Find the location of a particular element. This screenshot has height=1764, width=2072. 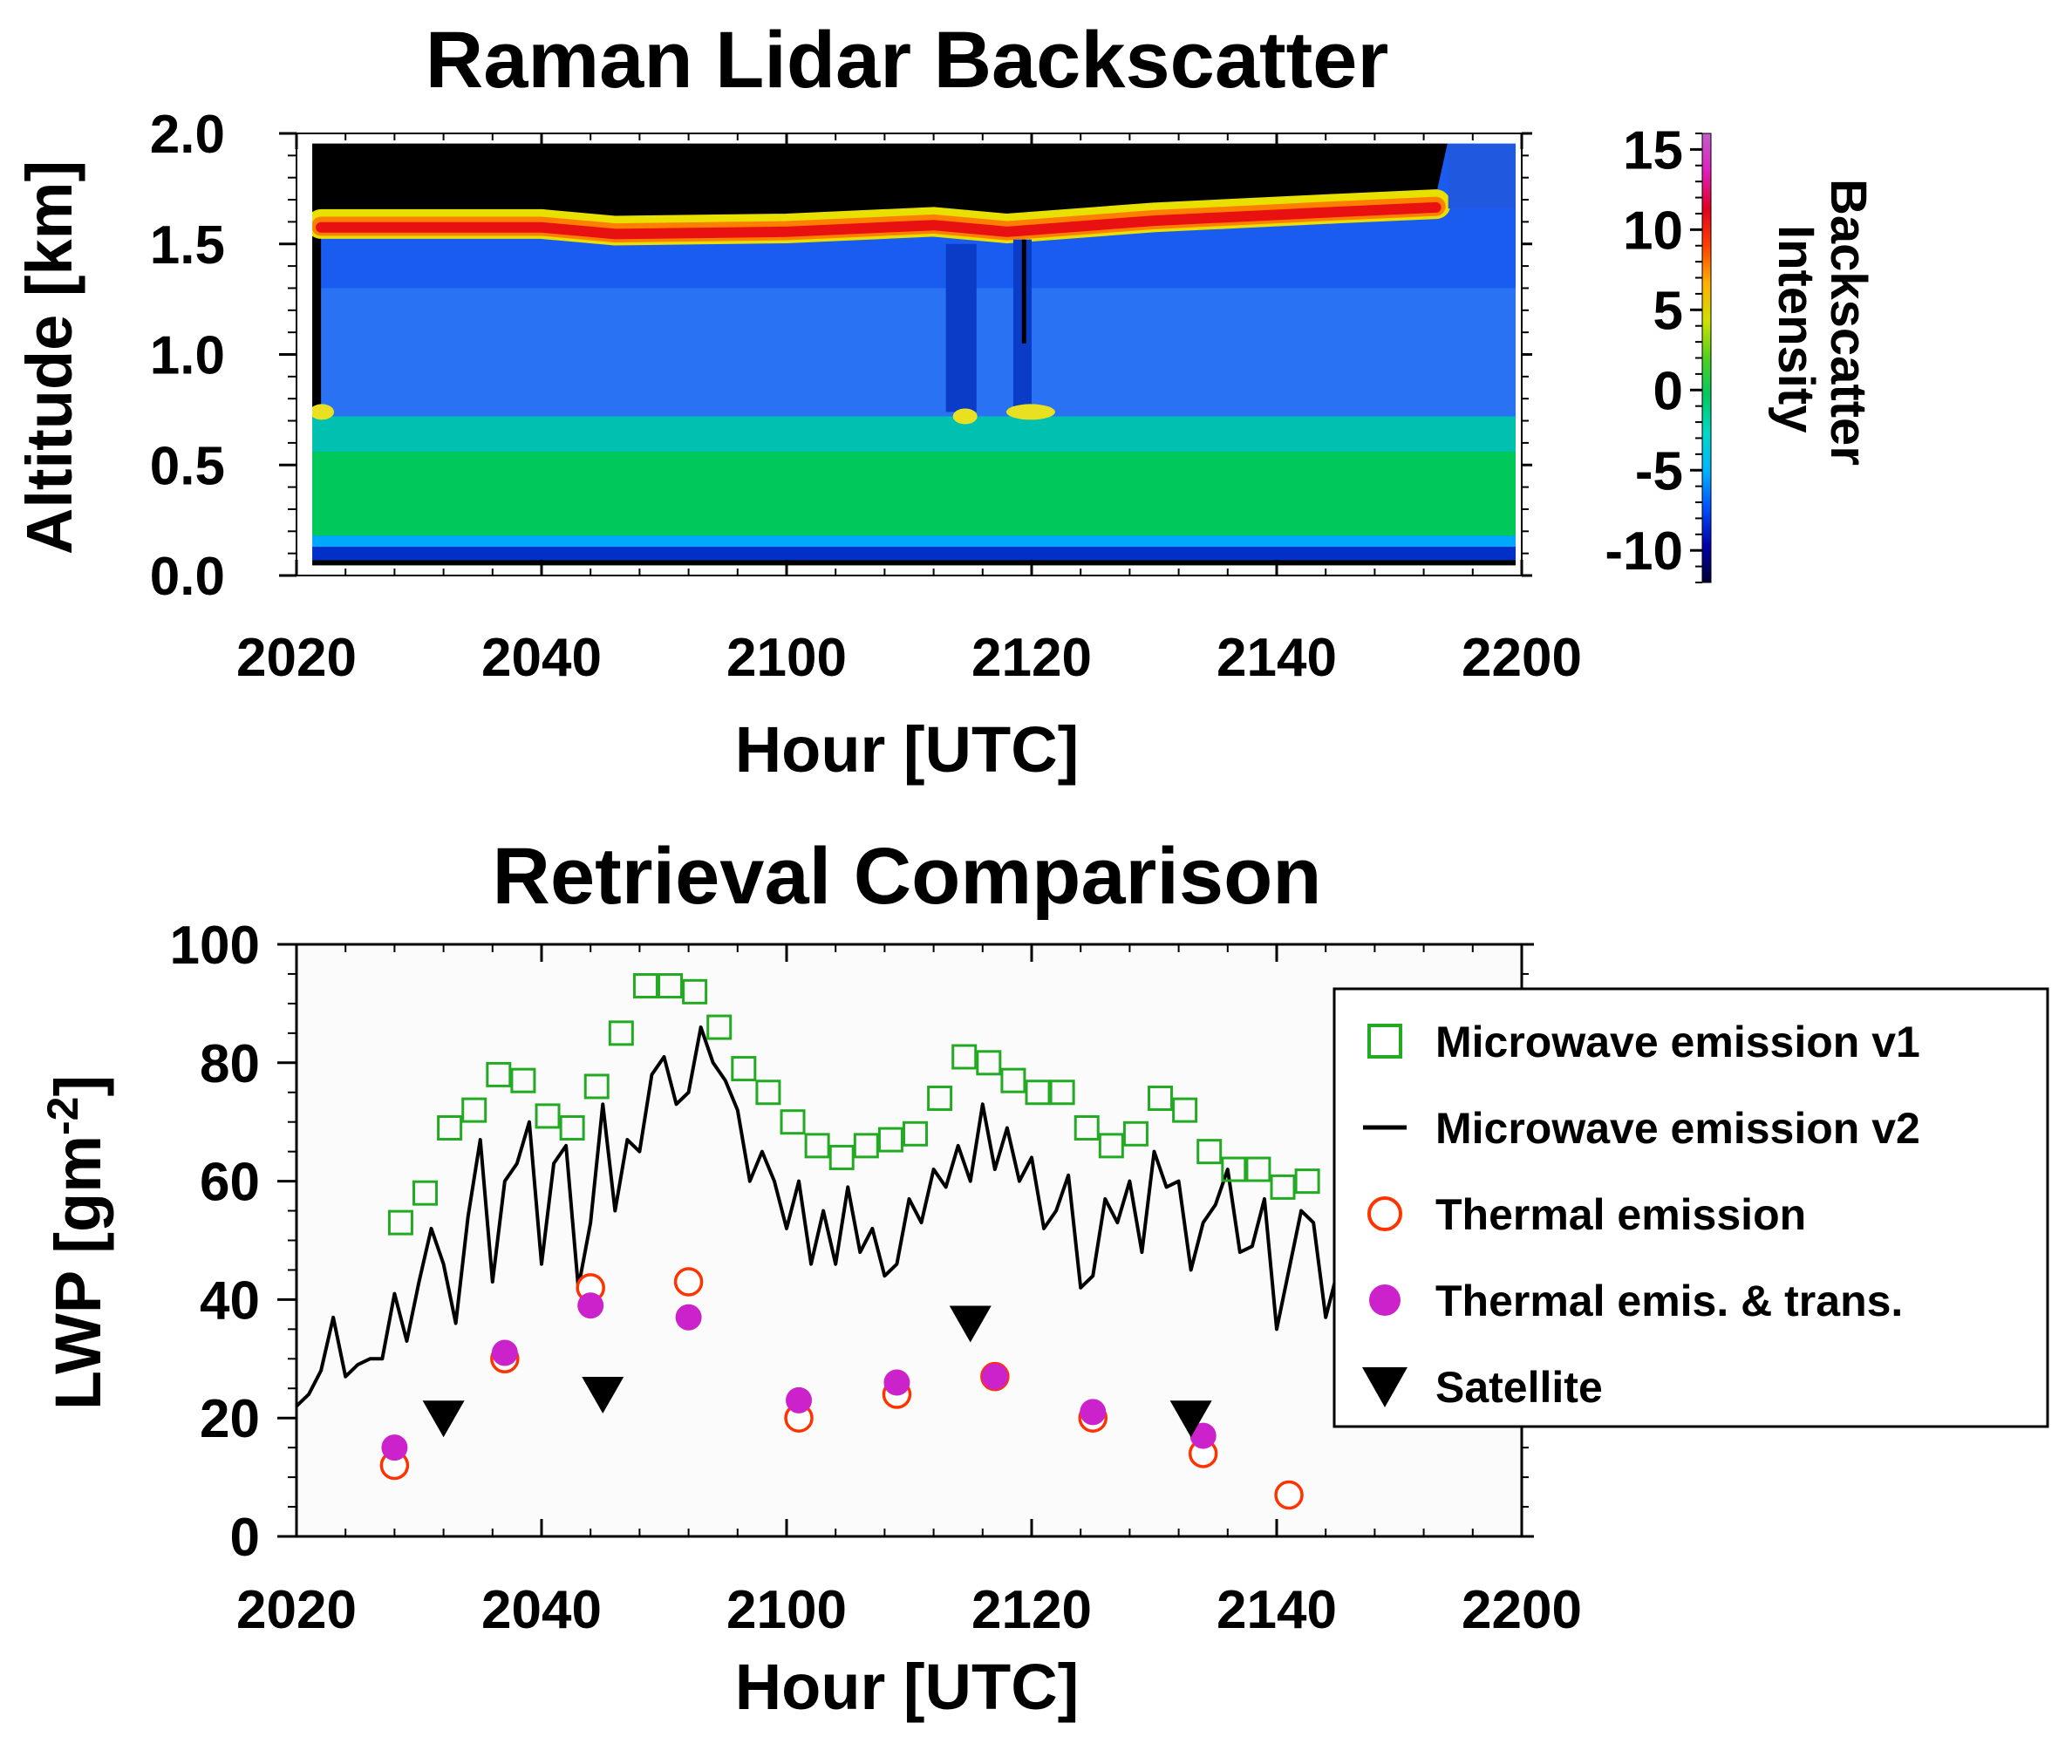

clear-sky-region is located at coordinates (878, 181).